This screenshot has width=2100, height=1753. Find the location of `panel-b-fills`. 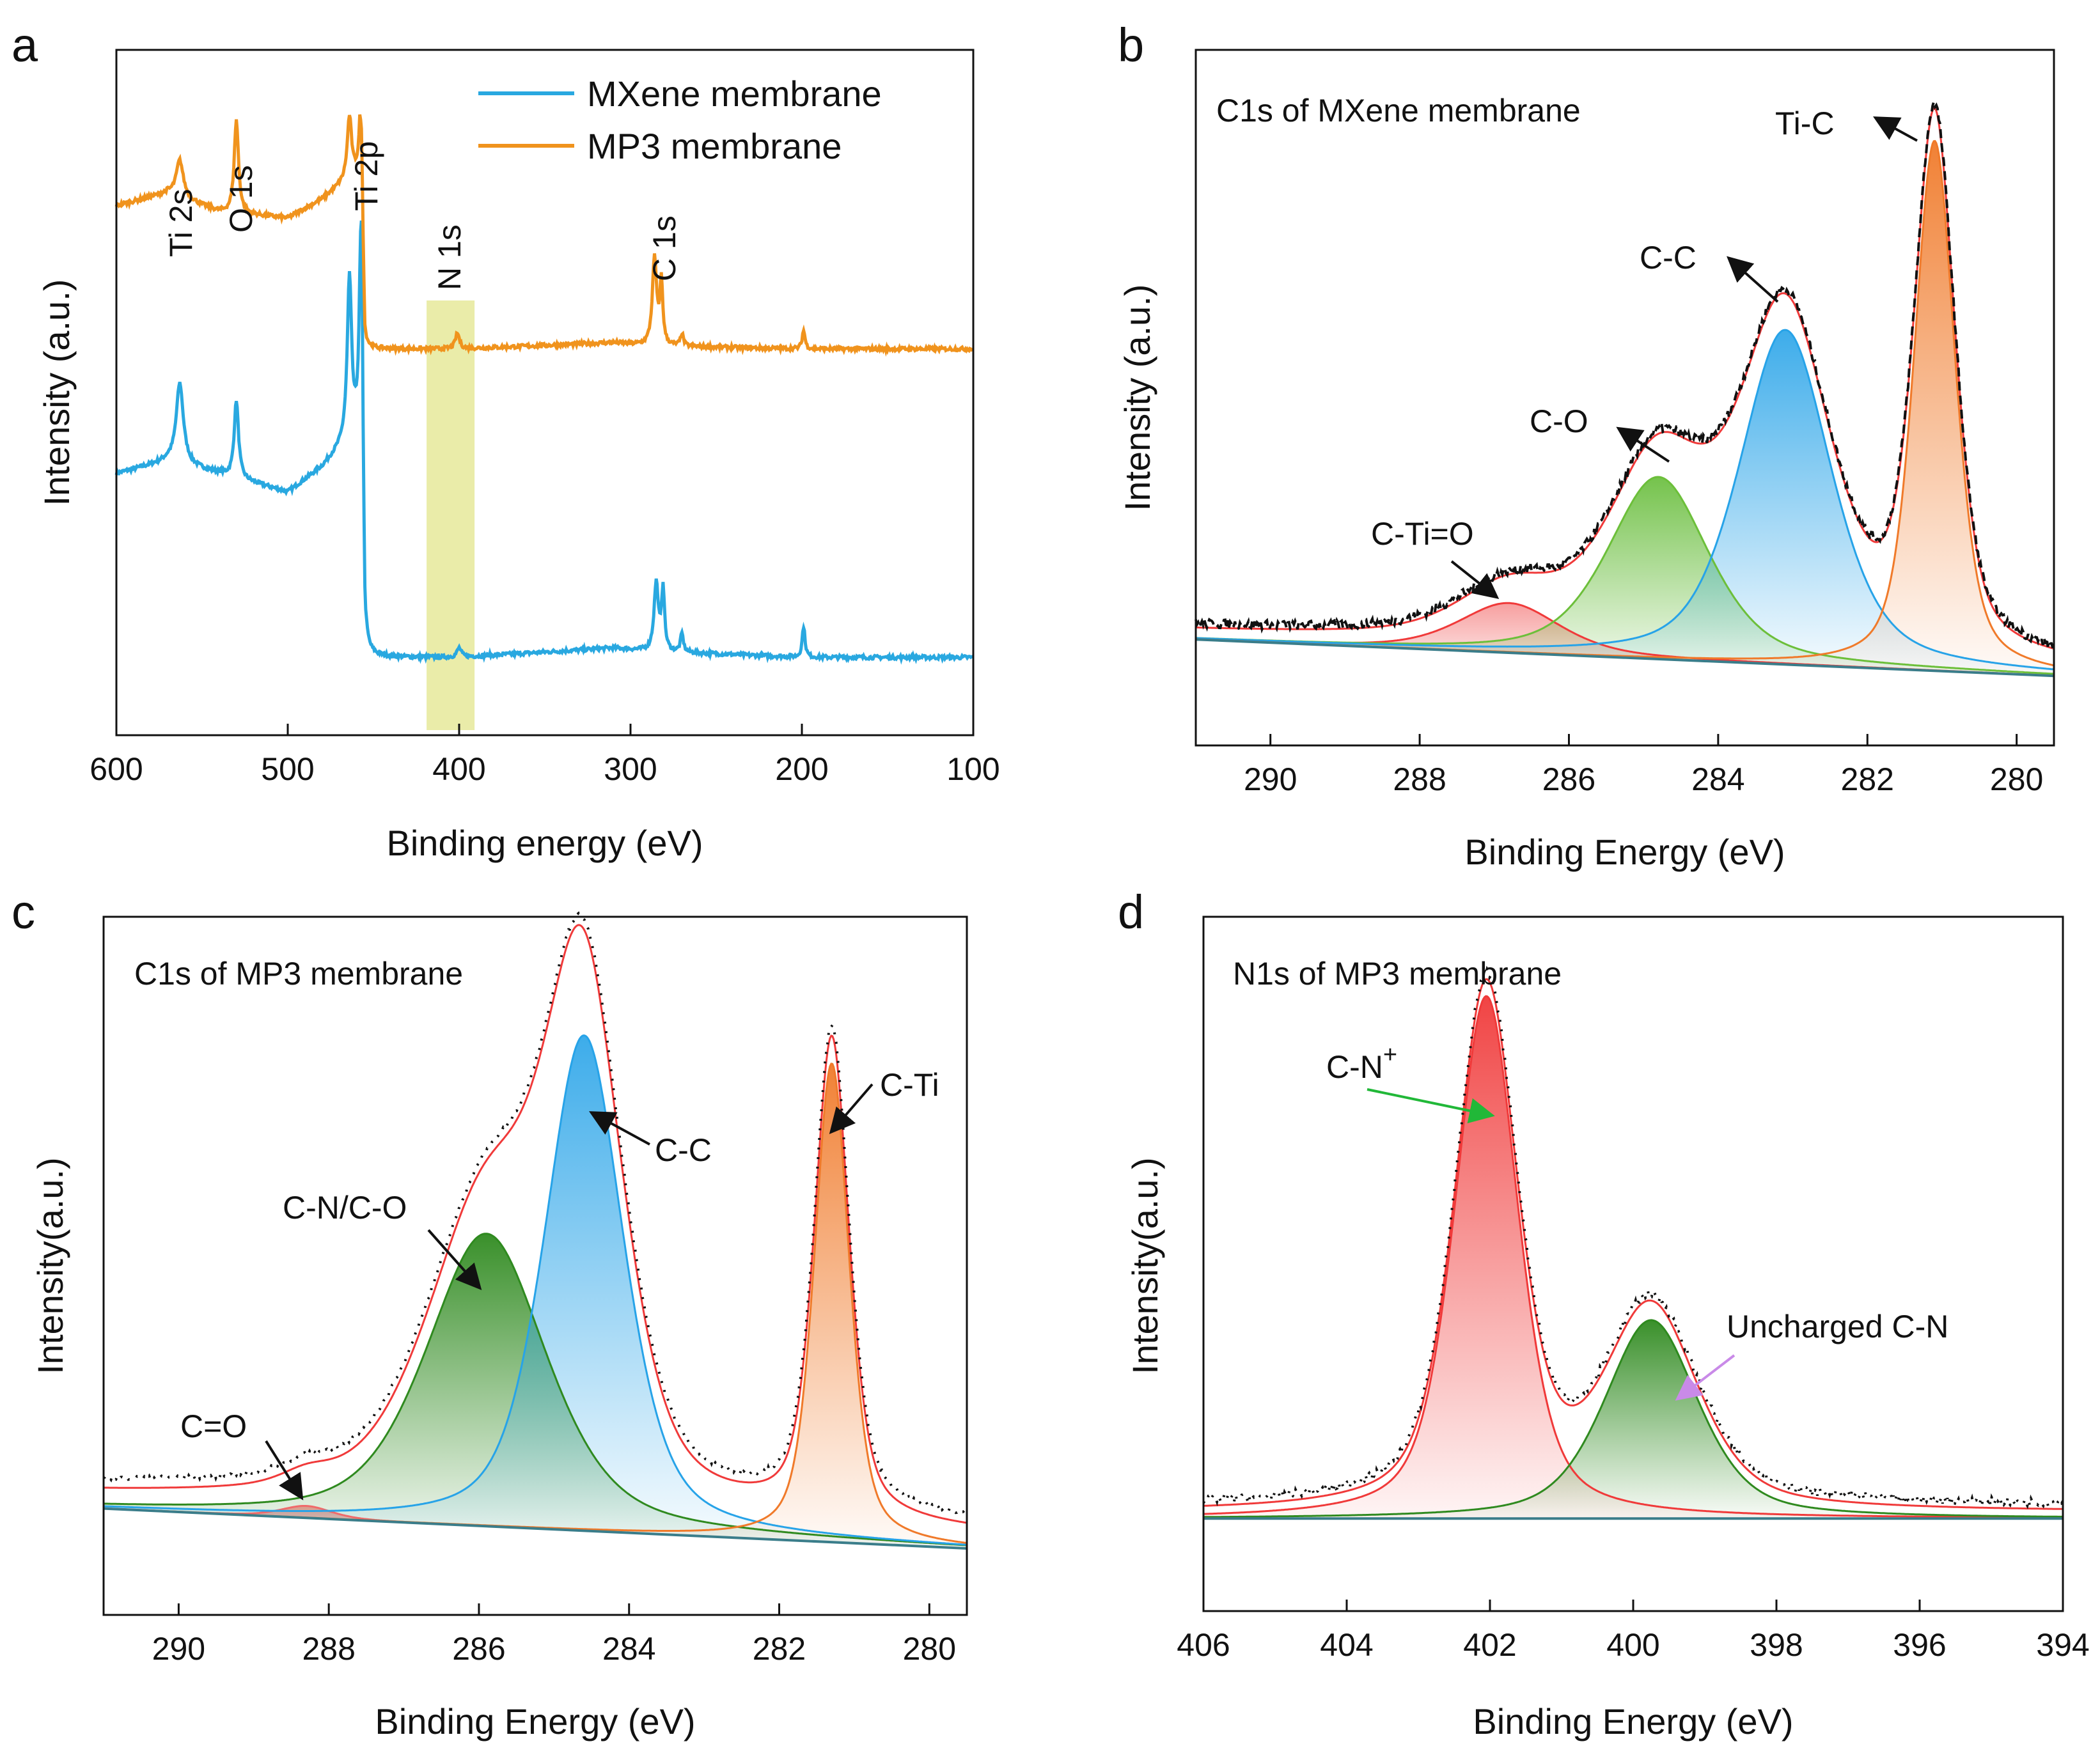

panel-b-fills is located at coordinates (1625, 408).